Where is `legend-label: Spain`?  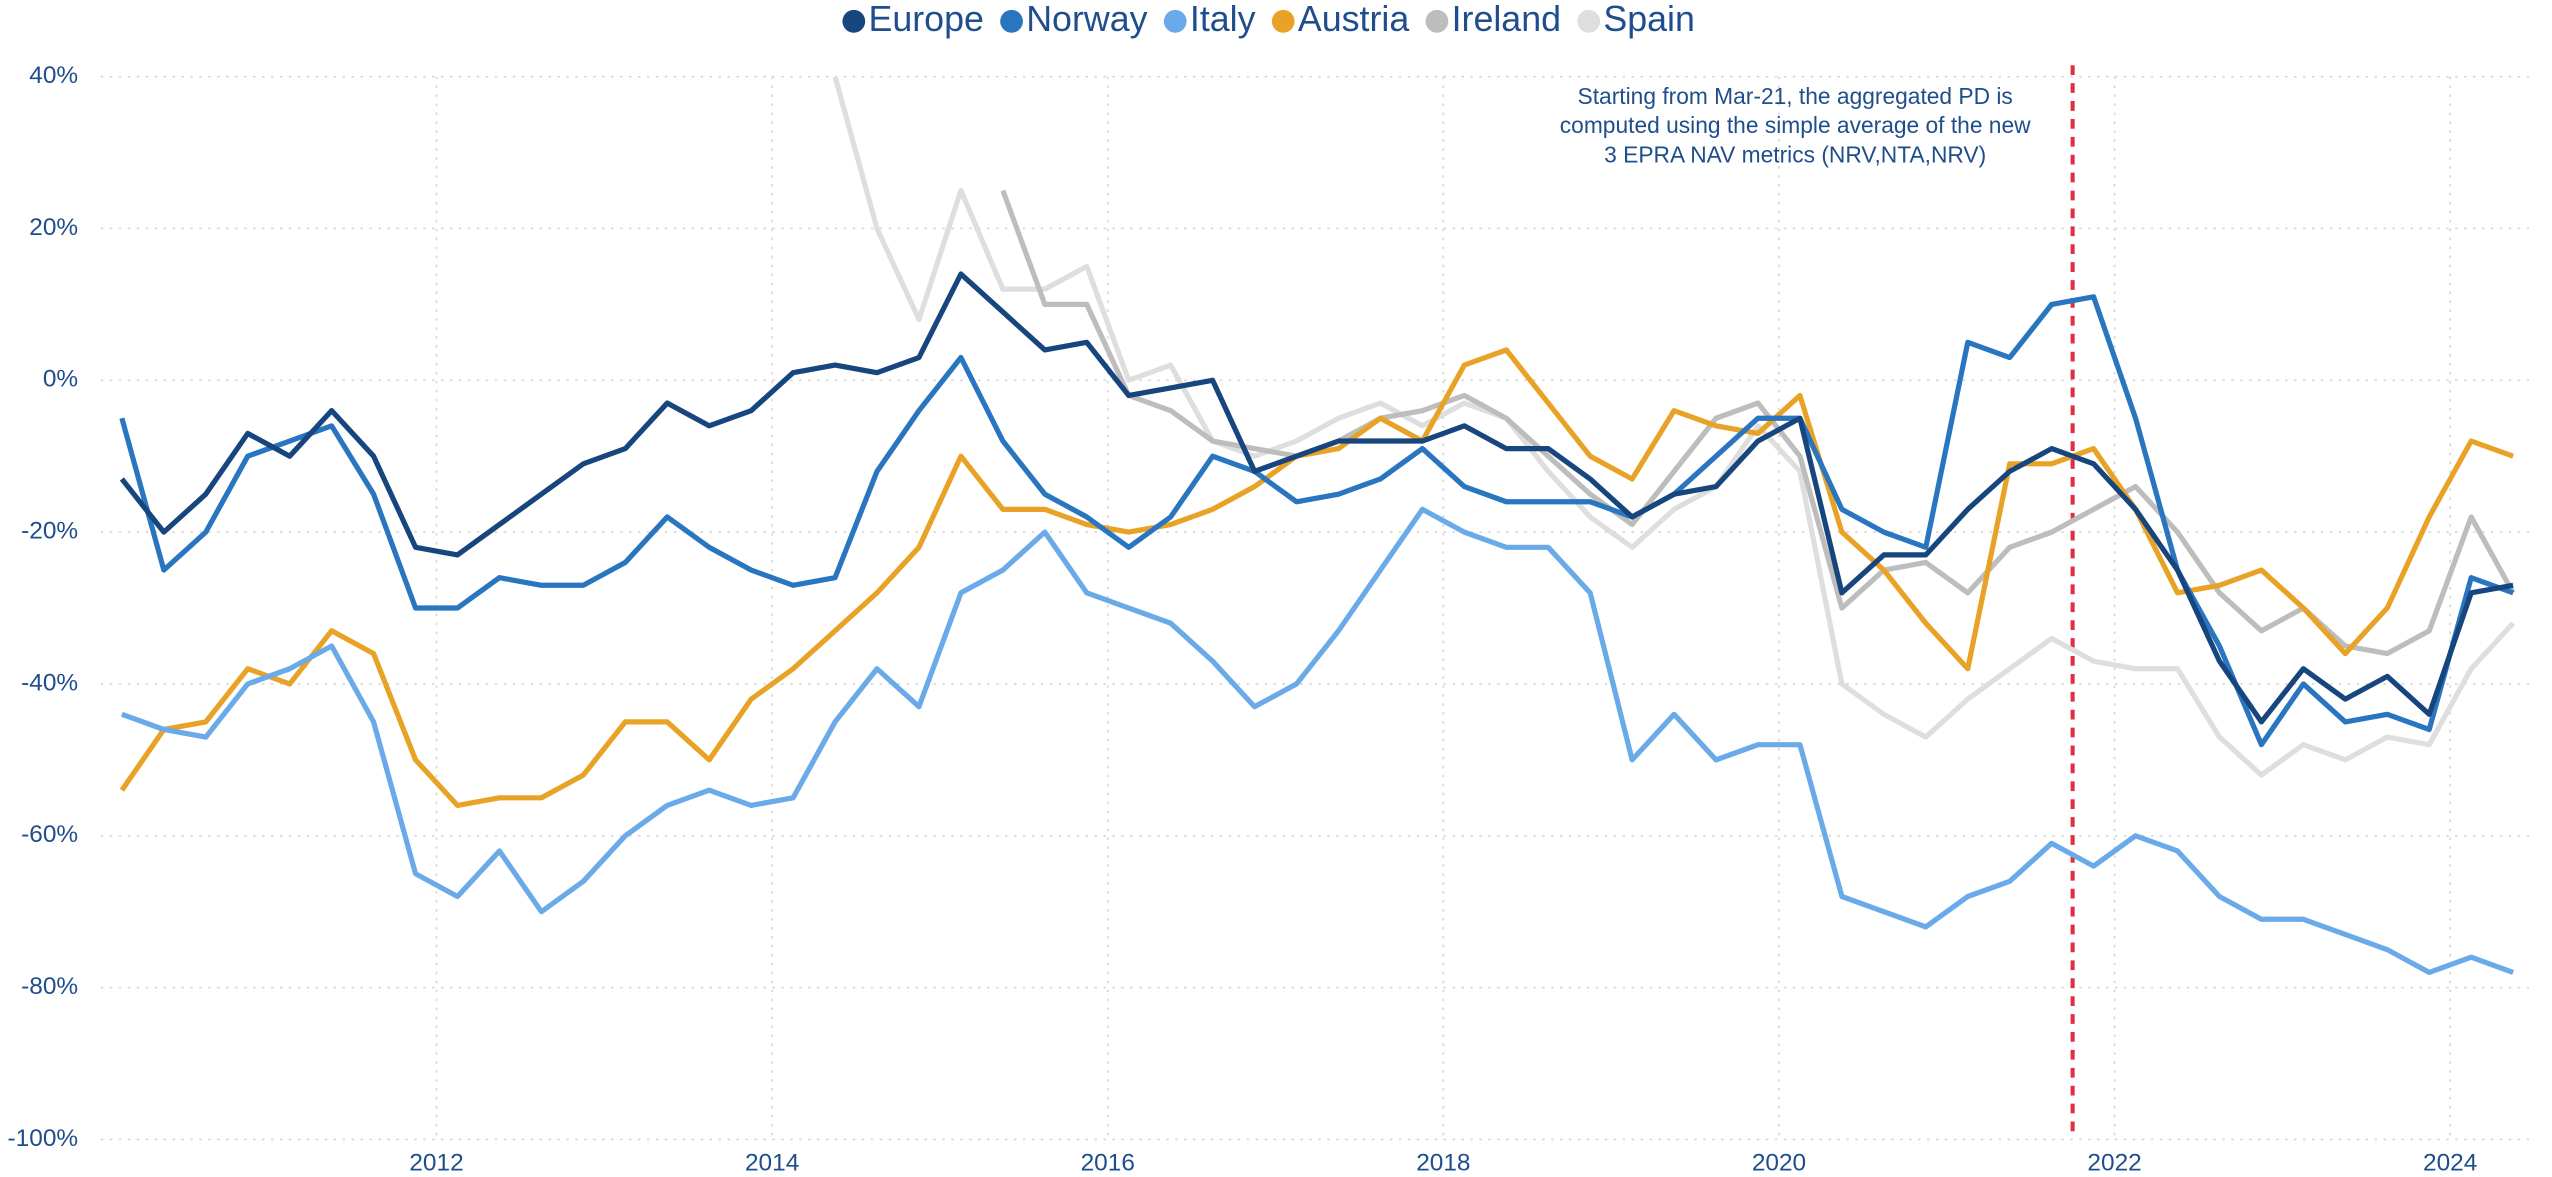 legend-label: Spain is located at coordinates (1649, 19).